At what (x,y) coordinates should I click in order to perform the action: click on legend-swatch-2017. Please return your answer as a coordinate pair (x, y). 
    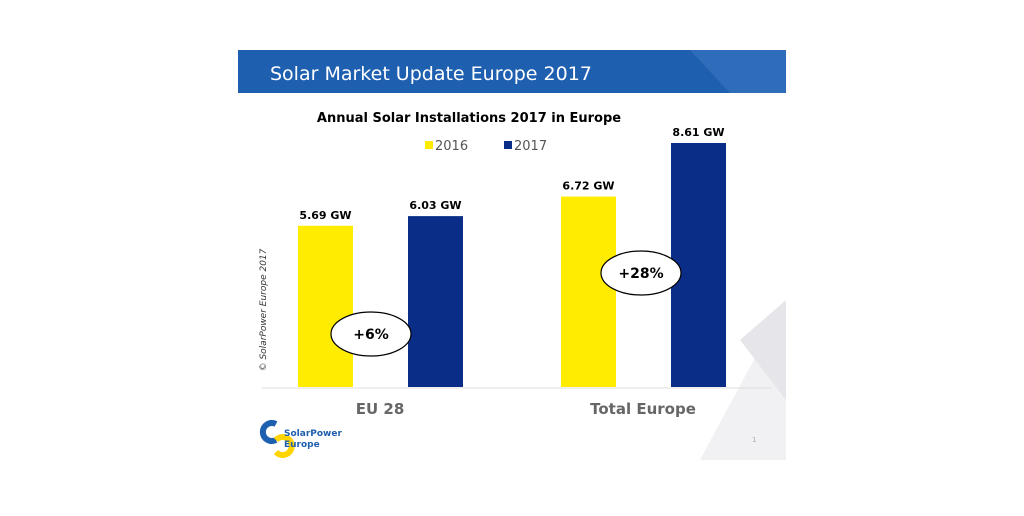
    Looking at the image, I should click on (508, 145).